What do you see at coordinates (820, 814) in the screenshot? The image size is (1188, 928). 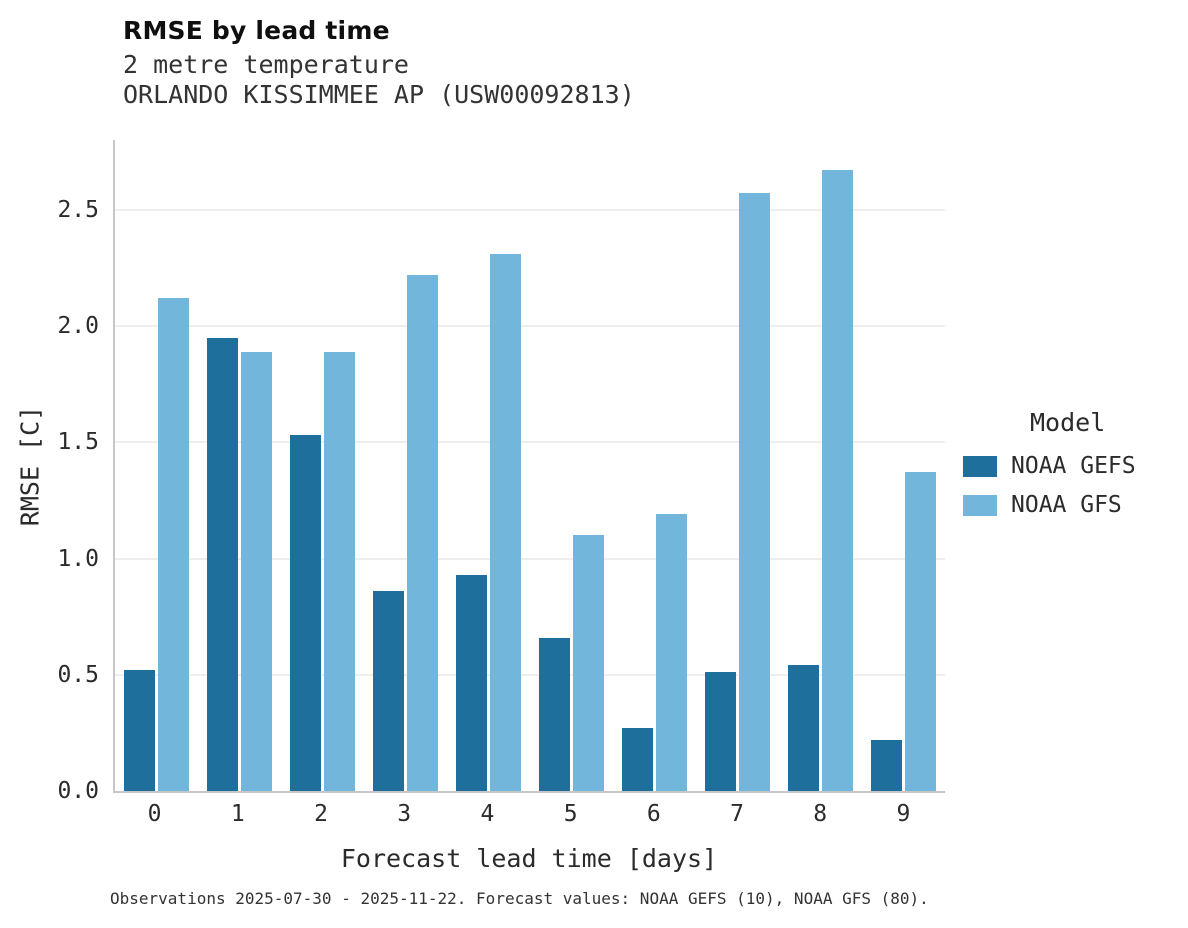 I see `x-tick-label-8: 8` at bounding box center [820, 814].